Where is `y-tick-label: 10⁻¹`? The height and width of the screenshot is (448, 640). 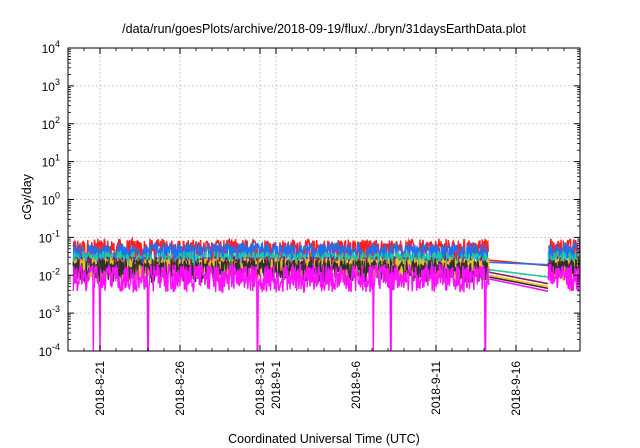 y-tick-label: 10⁻¹ is located at coordinates (49, 236).